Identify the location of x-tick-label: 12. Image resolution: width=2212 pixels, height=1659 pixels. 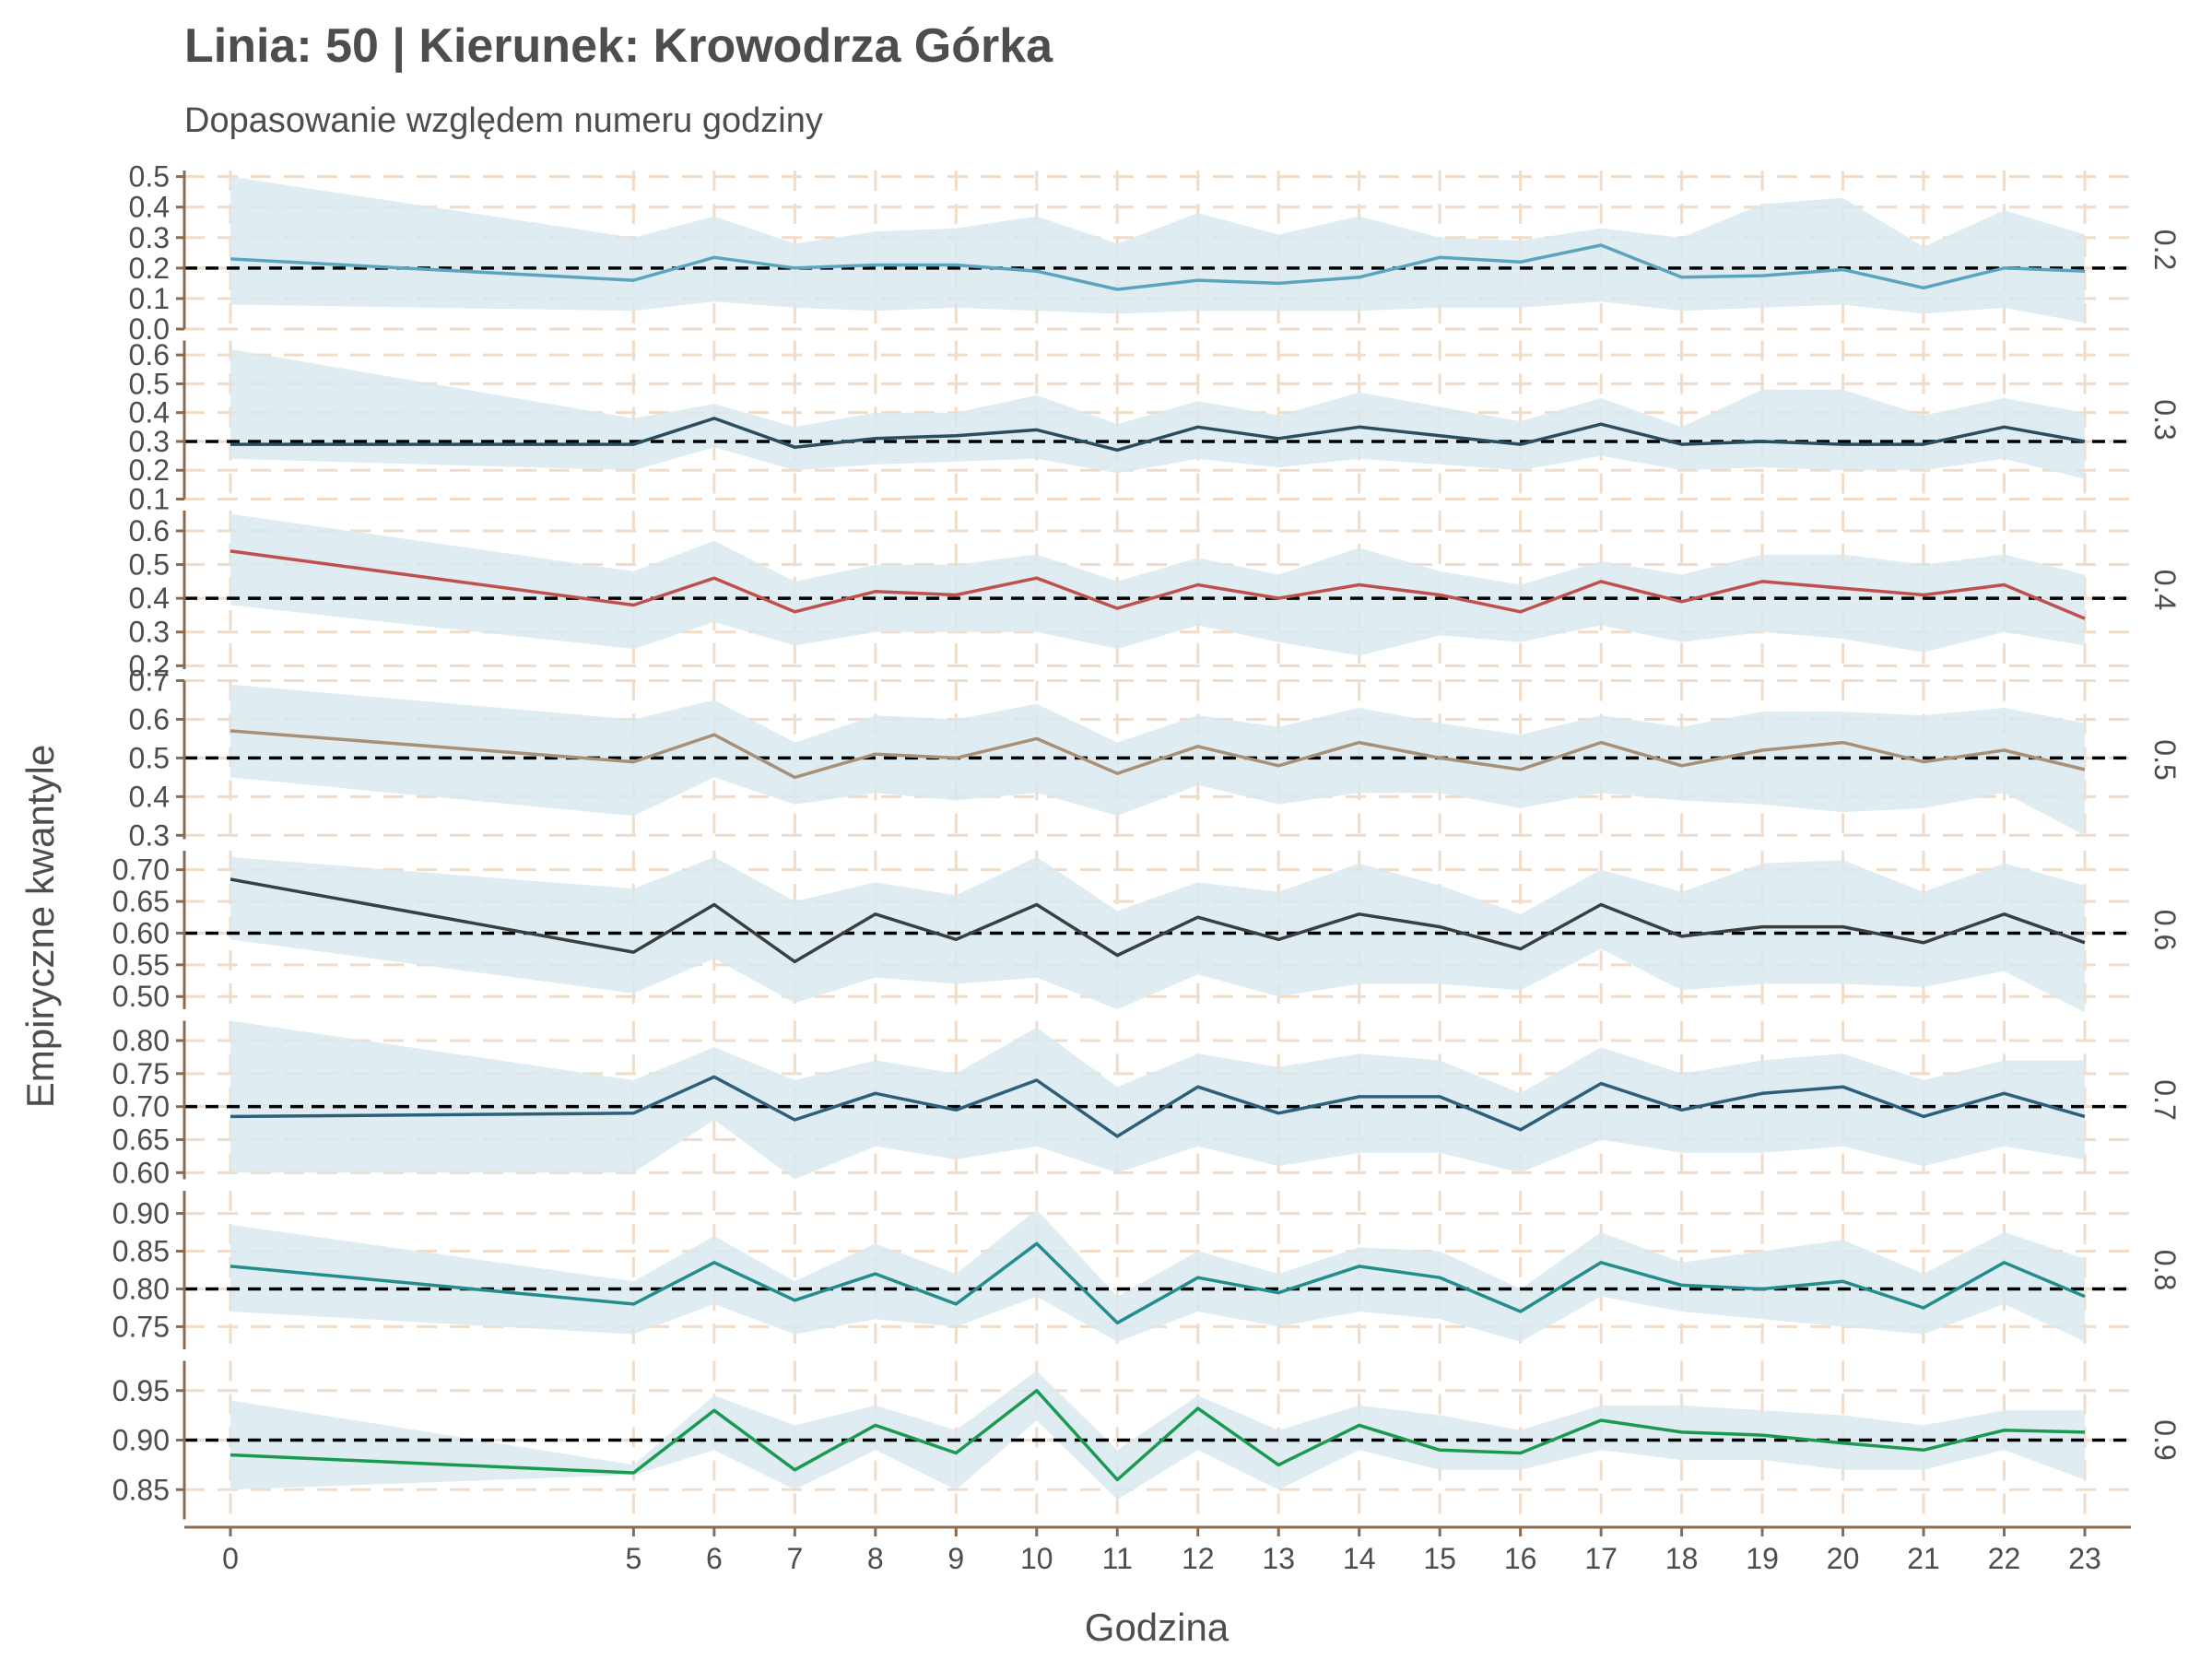
(1198, 1558).